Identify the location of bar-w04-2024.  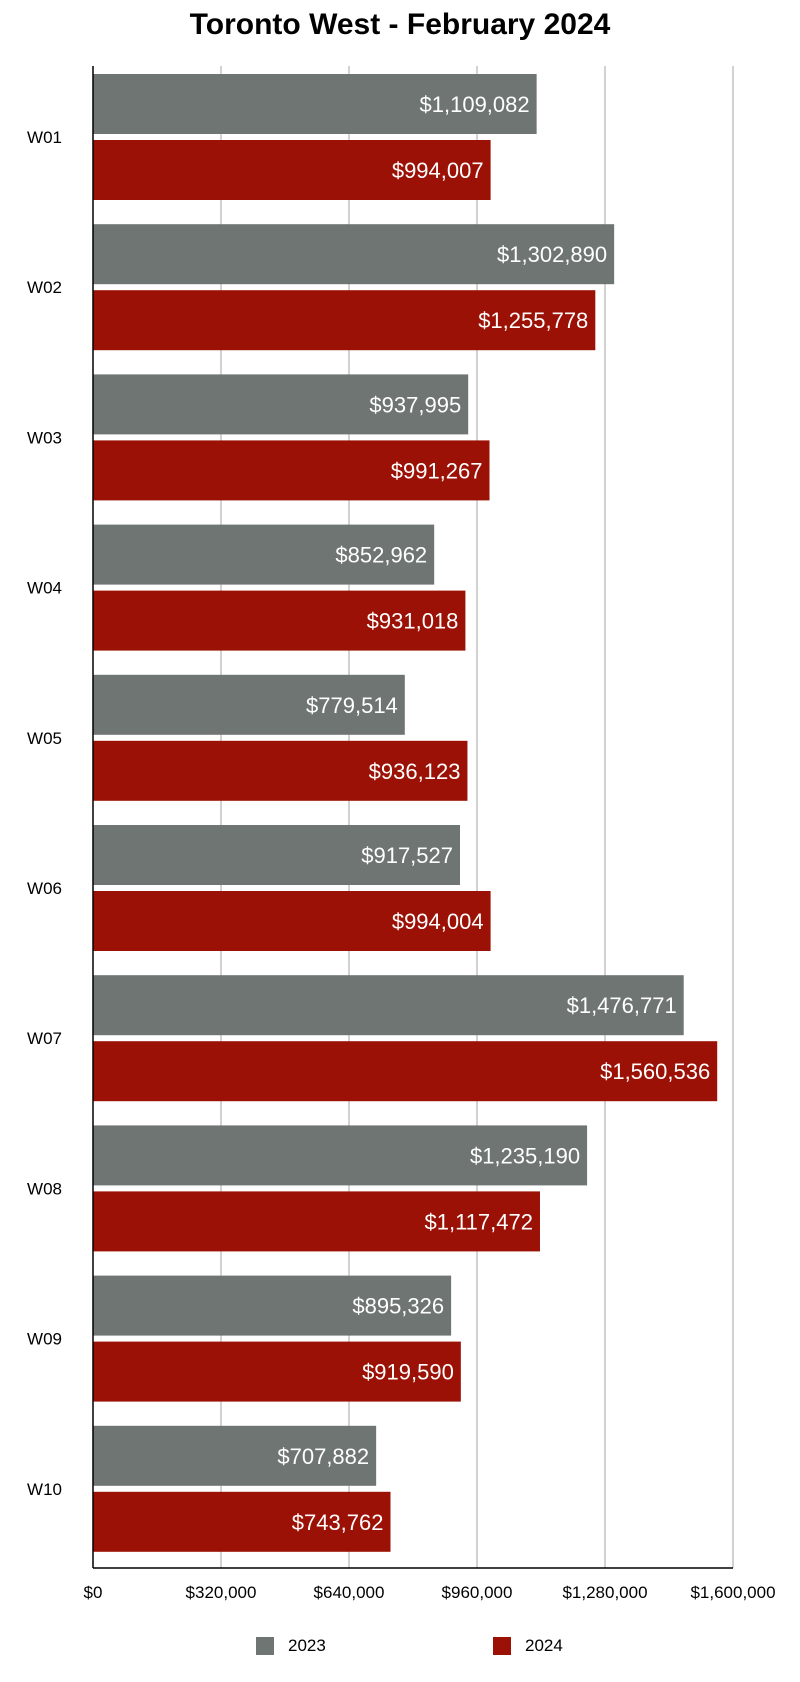
(279, 620).